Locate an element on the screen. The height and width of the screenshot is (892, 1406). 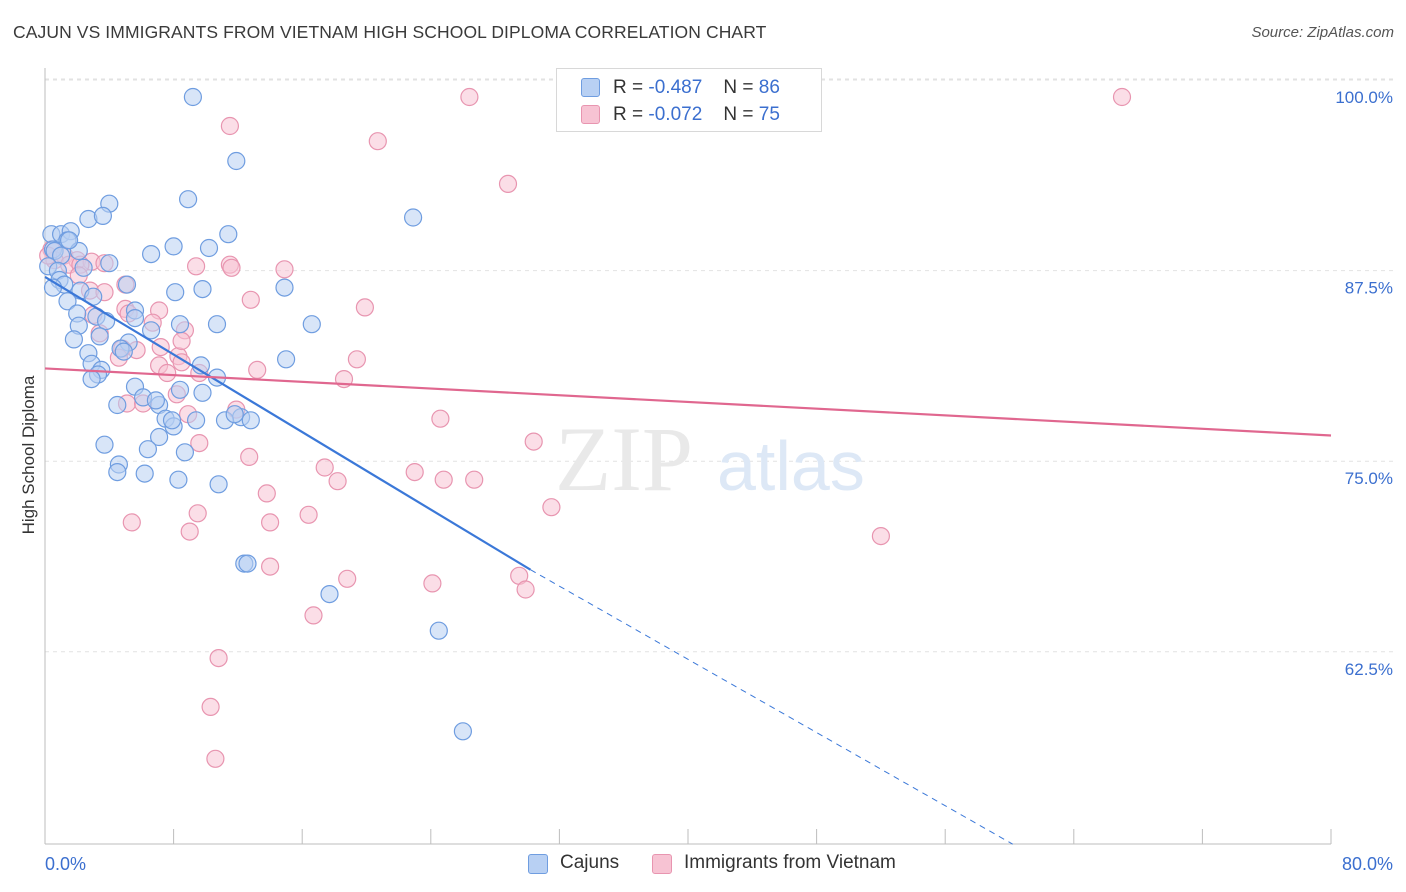
y-tick-label: 87.5% is located at coordinates (1369, 288).